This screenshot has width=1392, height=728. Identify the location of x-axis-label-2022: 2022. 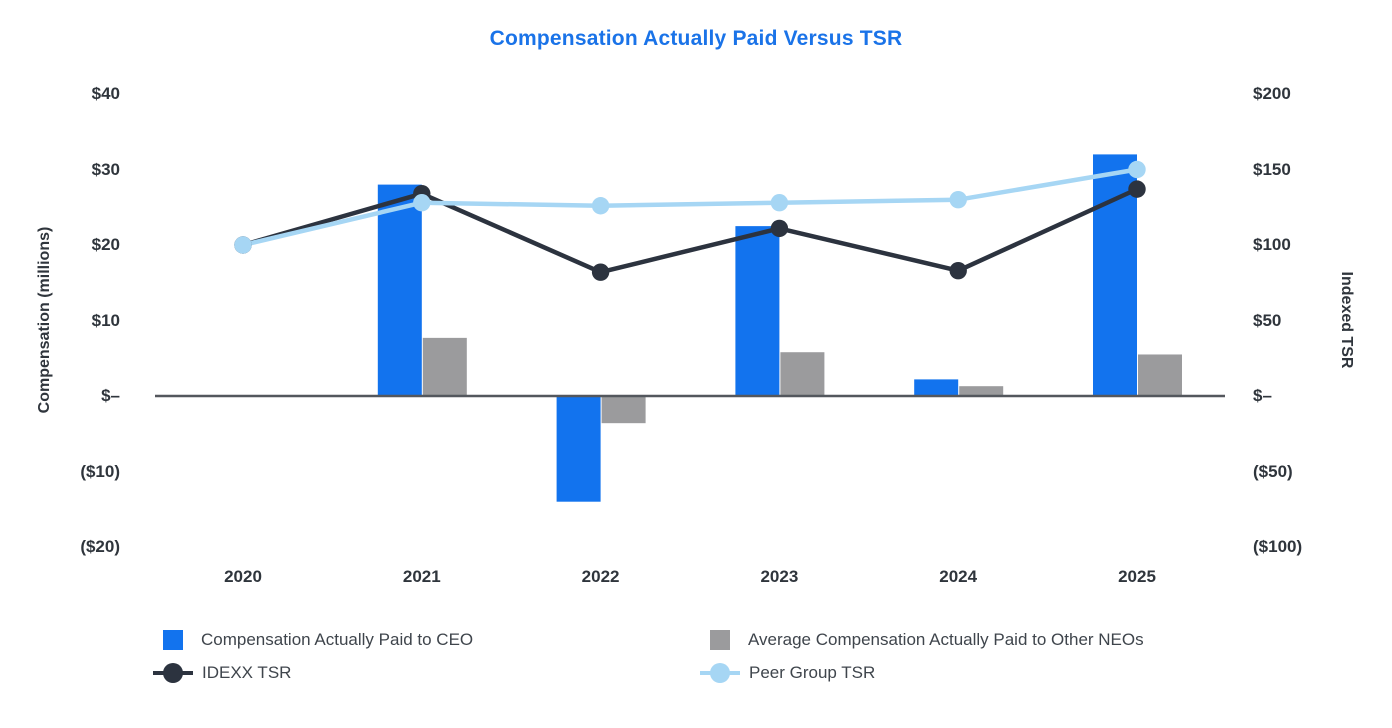
(600, 576).